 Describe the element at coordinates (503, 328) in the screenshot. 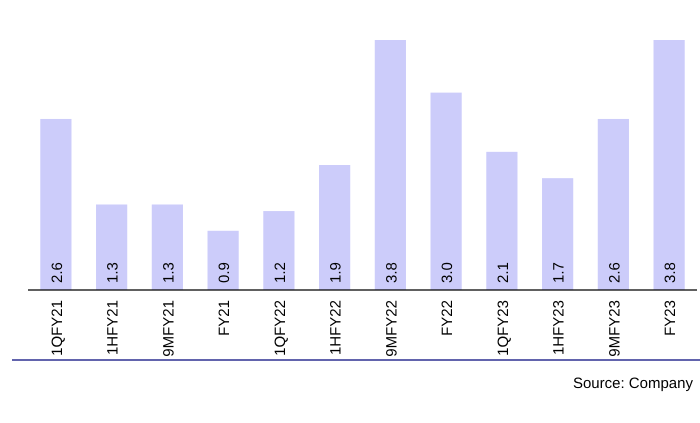

I see `x-tick-label: 1QFY23` at that location.